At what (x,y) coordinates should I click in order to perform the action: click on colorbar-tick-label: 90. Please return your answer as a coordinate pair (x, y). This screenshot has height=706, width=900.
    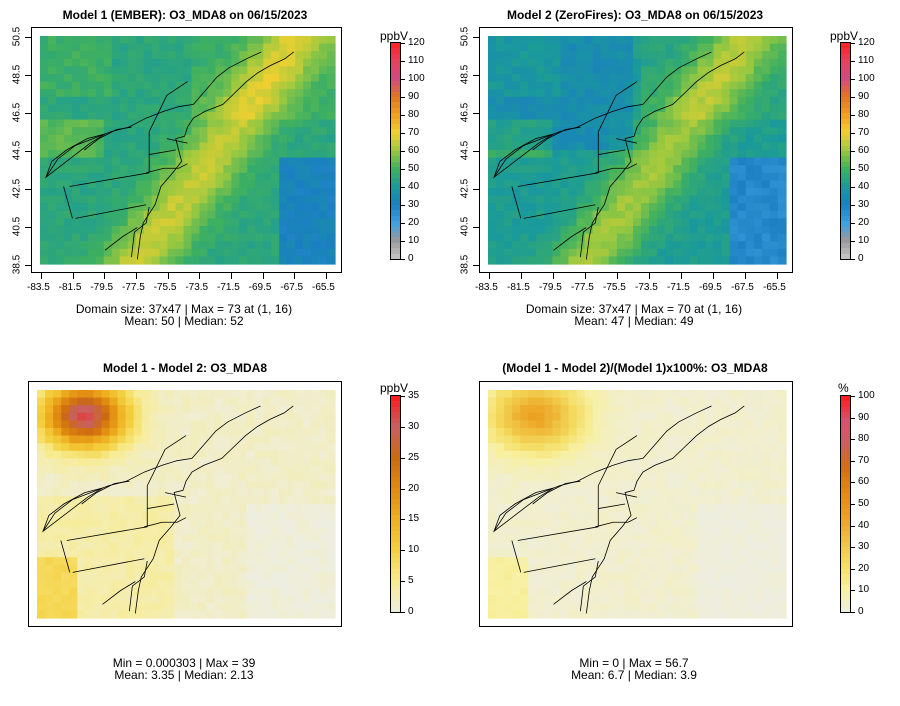
    Looking at the image, I should click on (864, 417).